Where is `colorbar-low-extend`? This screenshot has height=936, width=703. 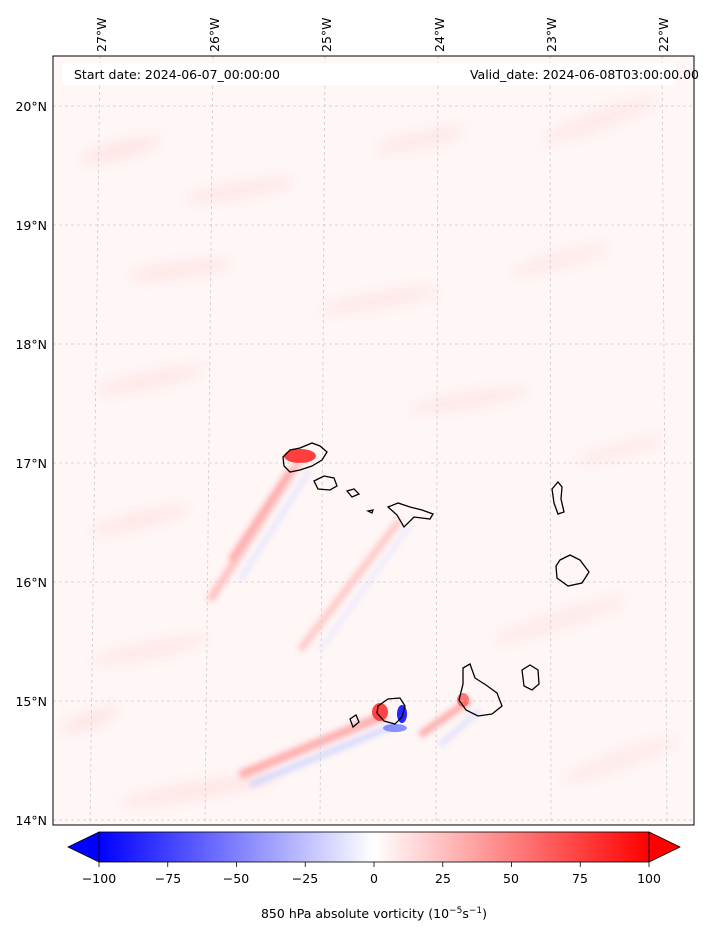 colorbar-low-extend is located at coordinates (83, 847).